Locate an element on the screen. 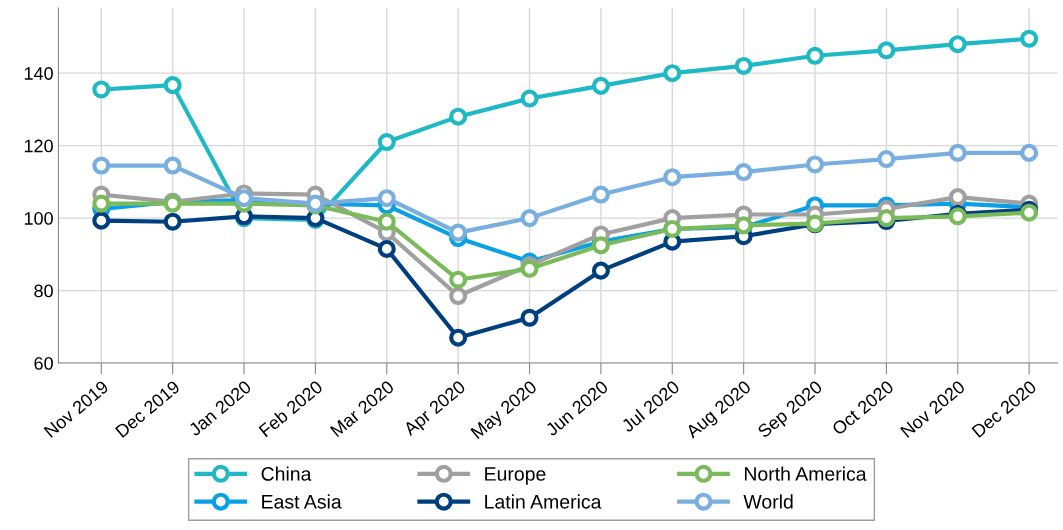 The height and width of the screenshot is (530, 1063). legend-label: Europe is located at coordinates (515, 476).